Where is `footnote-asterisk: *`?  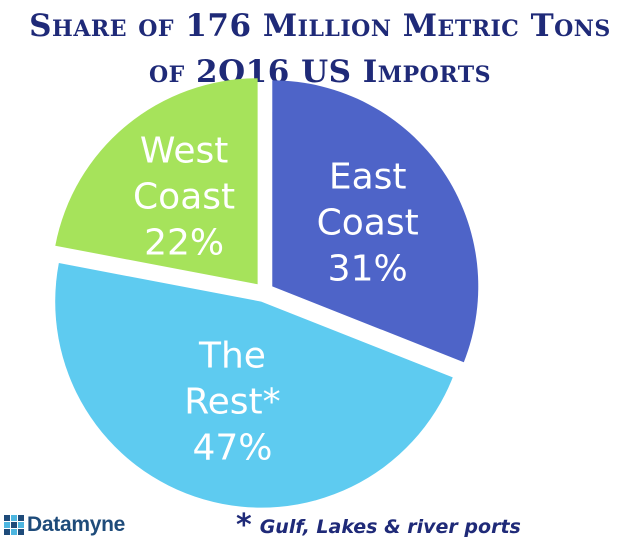 footnote-asterisk: * is located at coordinates (244, 525).